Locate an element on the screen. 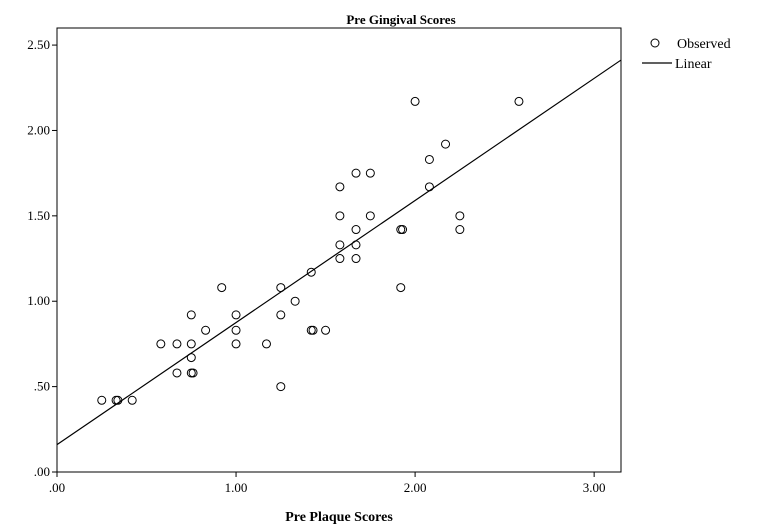 The width and height of the screenshot is (758, 526). chart-title: Pre Gingival Scores is located at coordinates (400, 19).